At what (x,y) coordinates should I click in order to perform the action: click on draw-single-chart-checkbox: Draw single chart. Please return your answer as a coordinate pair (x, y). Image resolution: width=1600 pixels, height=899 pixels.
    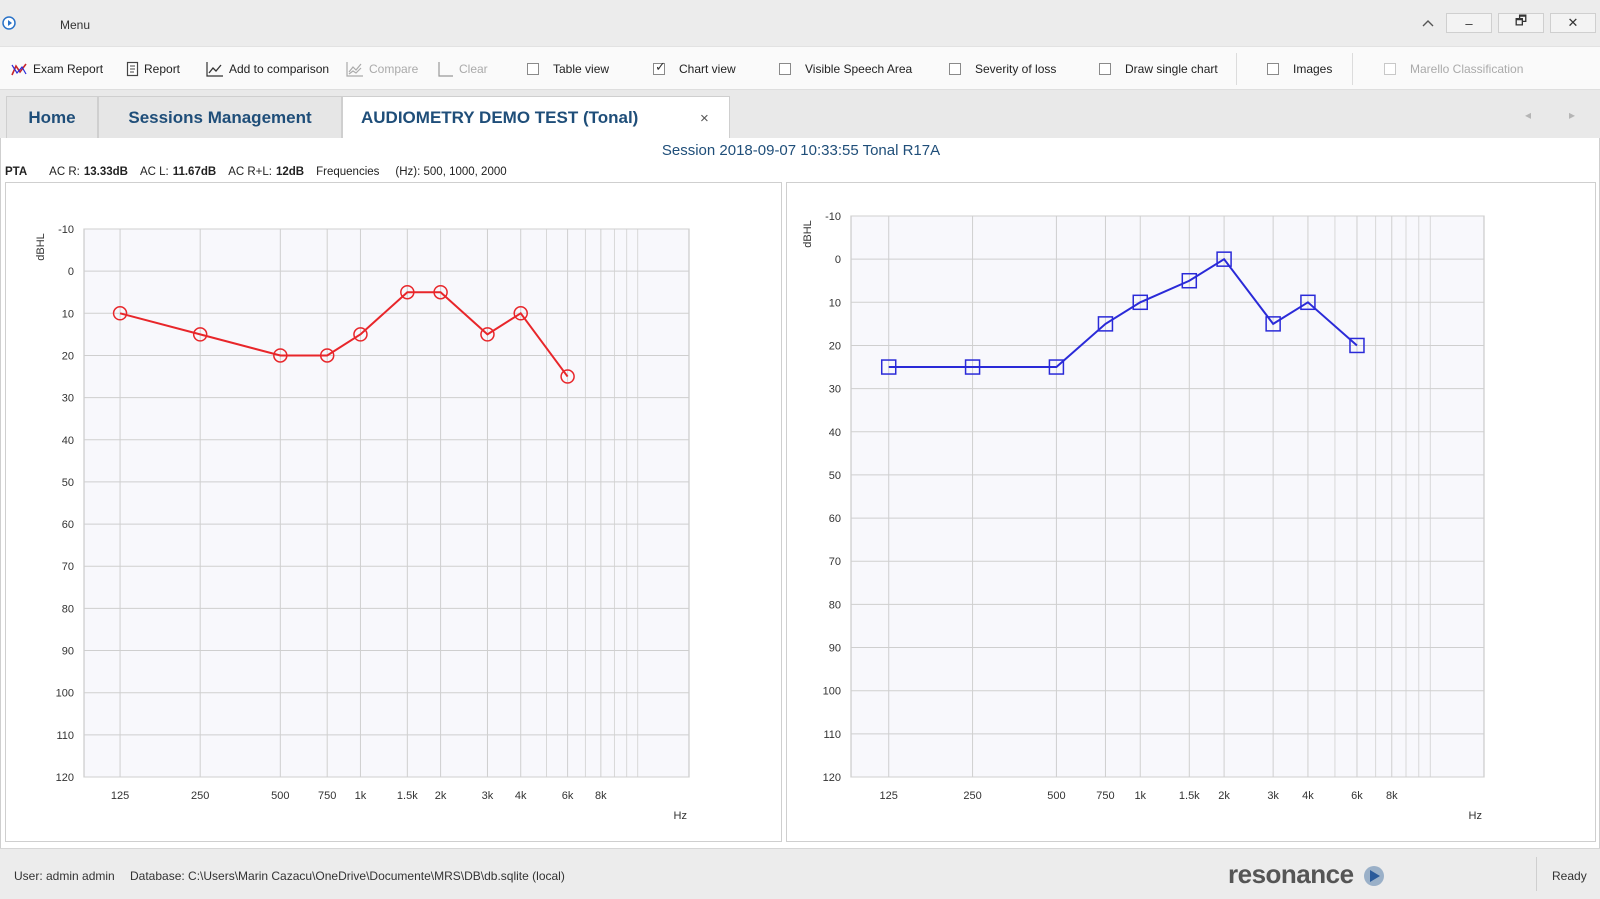
    Looking at the image, I should click on (1158, 69).